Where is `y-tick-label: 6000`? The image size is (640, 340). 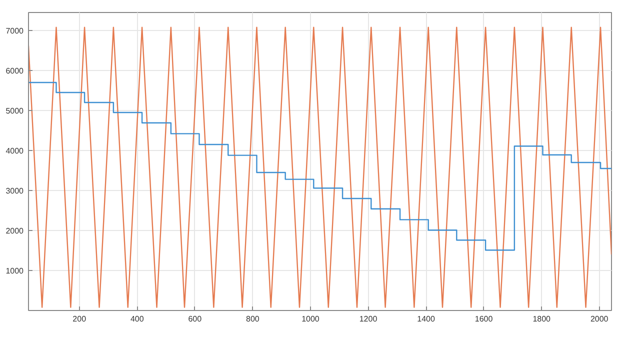
y-tick-label: 6000 is located at coordinates (15, 71).